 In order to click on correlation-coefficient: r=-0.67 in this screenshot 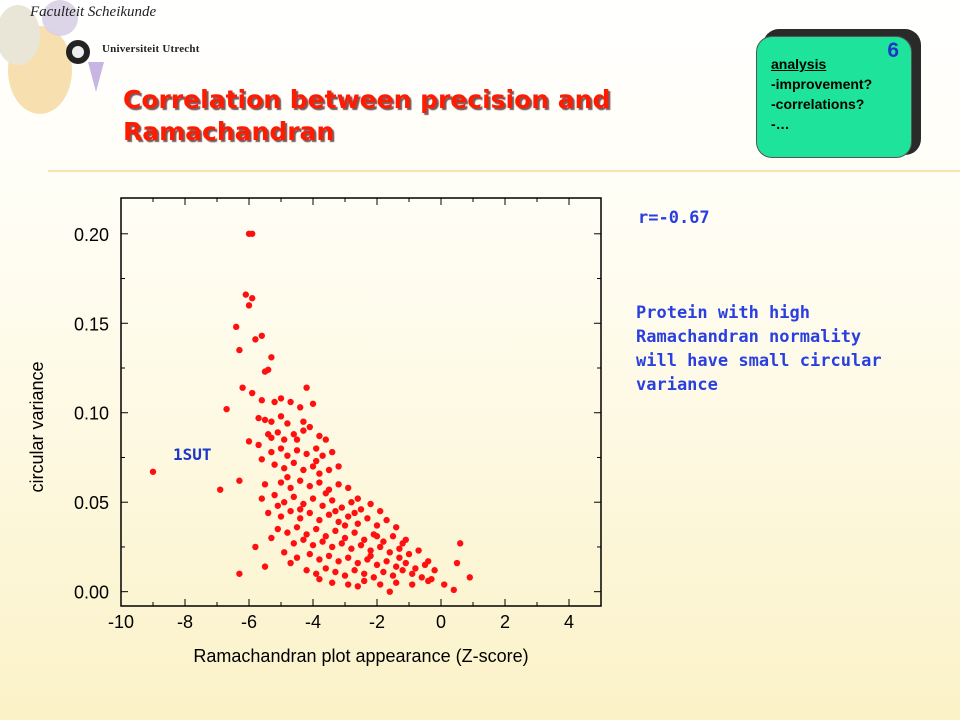, I will do `click(674, 218)`.